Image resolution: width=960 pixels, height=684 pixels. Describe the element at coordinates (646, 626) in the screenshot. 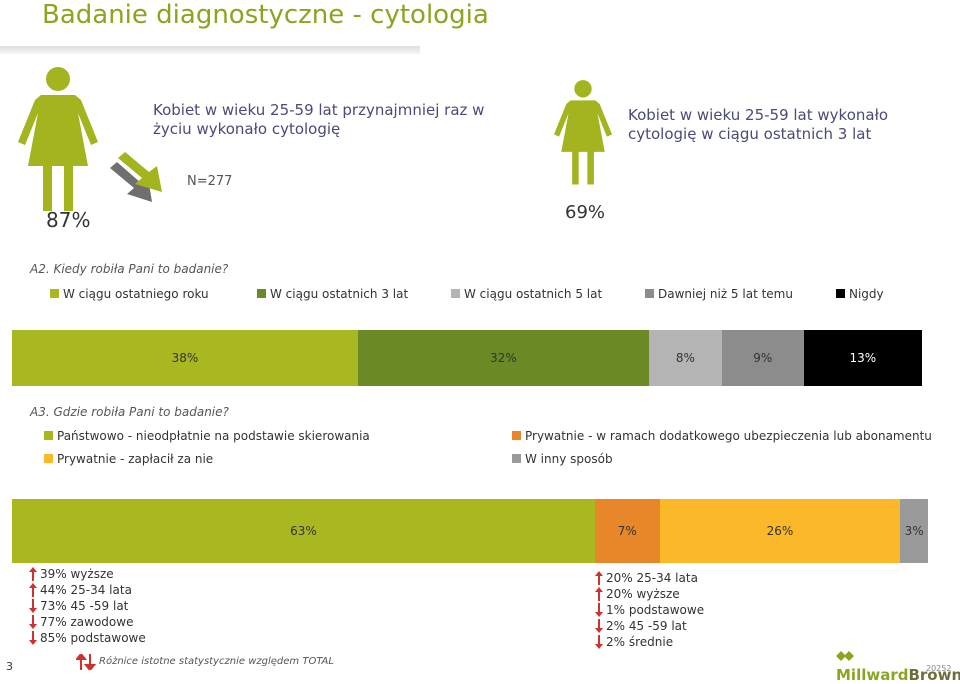

I see `note-text: 2% 45 -59 lat` at that location.